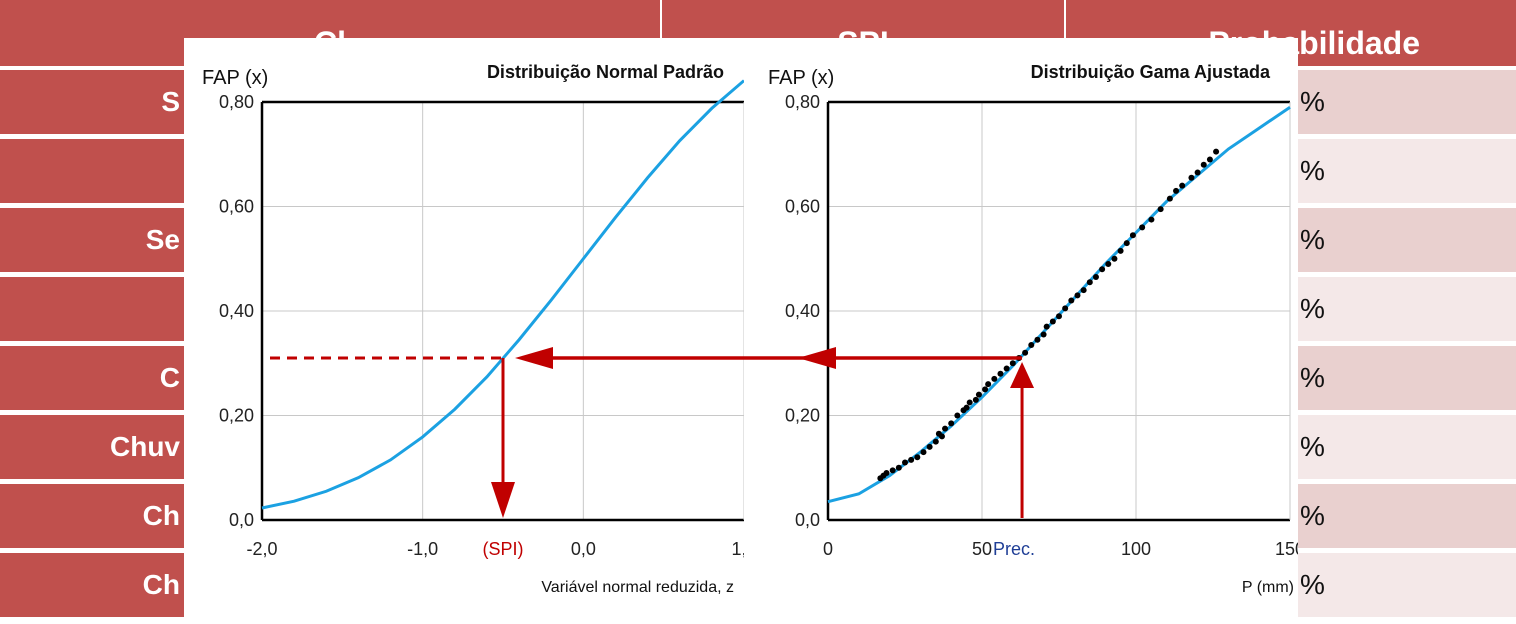  What do you see at coordinates (828, 549) in the screenshot?
I see `x-tick-label: 0` at bounding box center [828, 549].